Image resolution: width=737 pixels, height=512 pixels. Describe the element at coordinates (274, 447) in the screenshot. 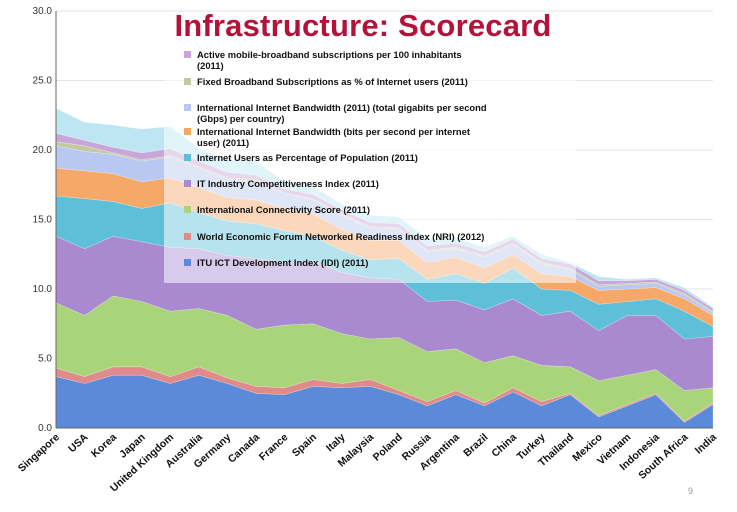

I see `x-tick-label: France` at that location.